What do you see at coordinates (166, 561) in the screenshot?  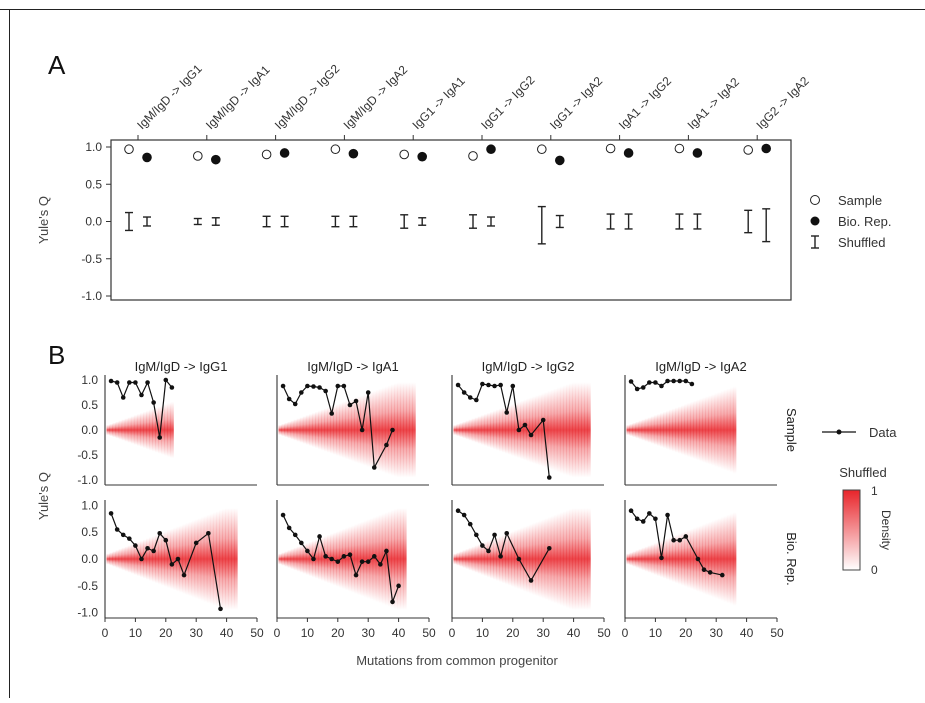 I see `data-line` at bounding box center [166, 561].